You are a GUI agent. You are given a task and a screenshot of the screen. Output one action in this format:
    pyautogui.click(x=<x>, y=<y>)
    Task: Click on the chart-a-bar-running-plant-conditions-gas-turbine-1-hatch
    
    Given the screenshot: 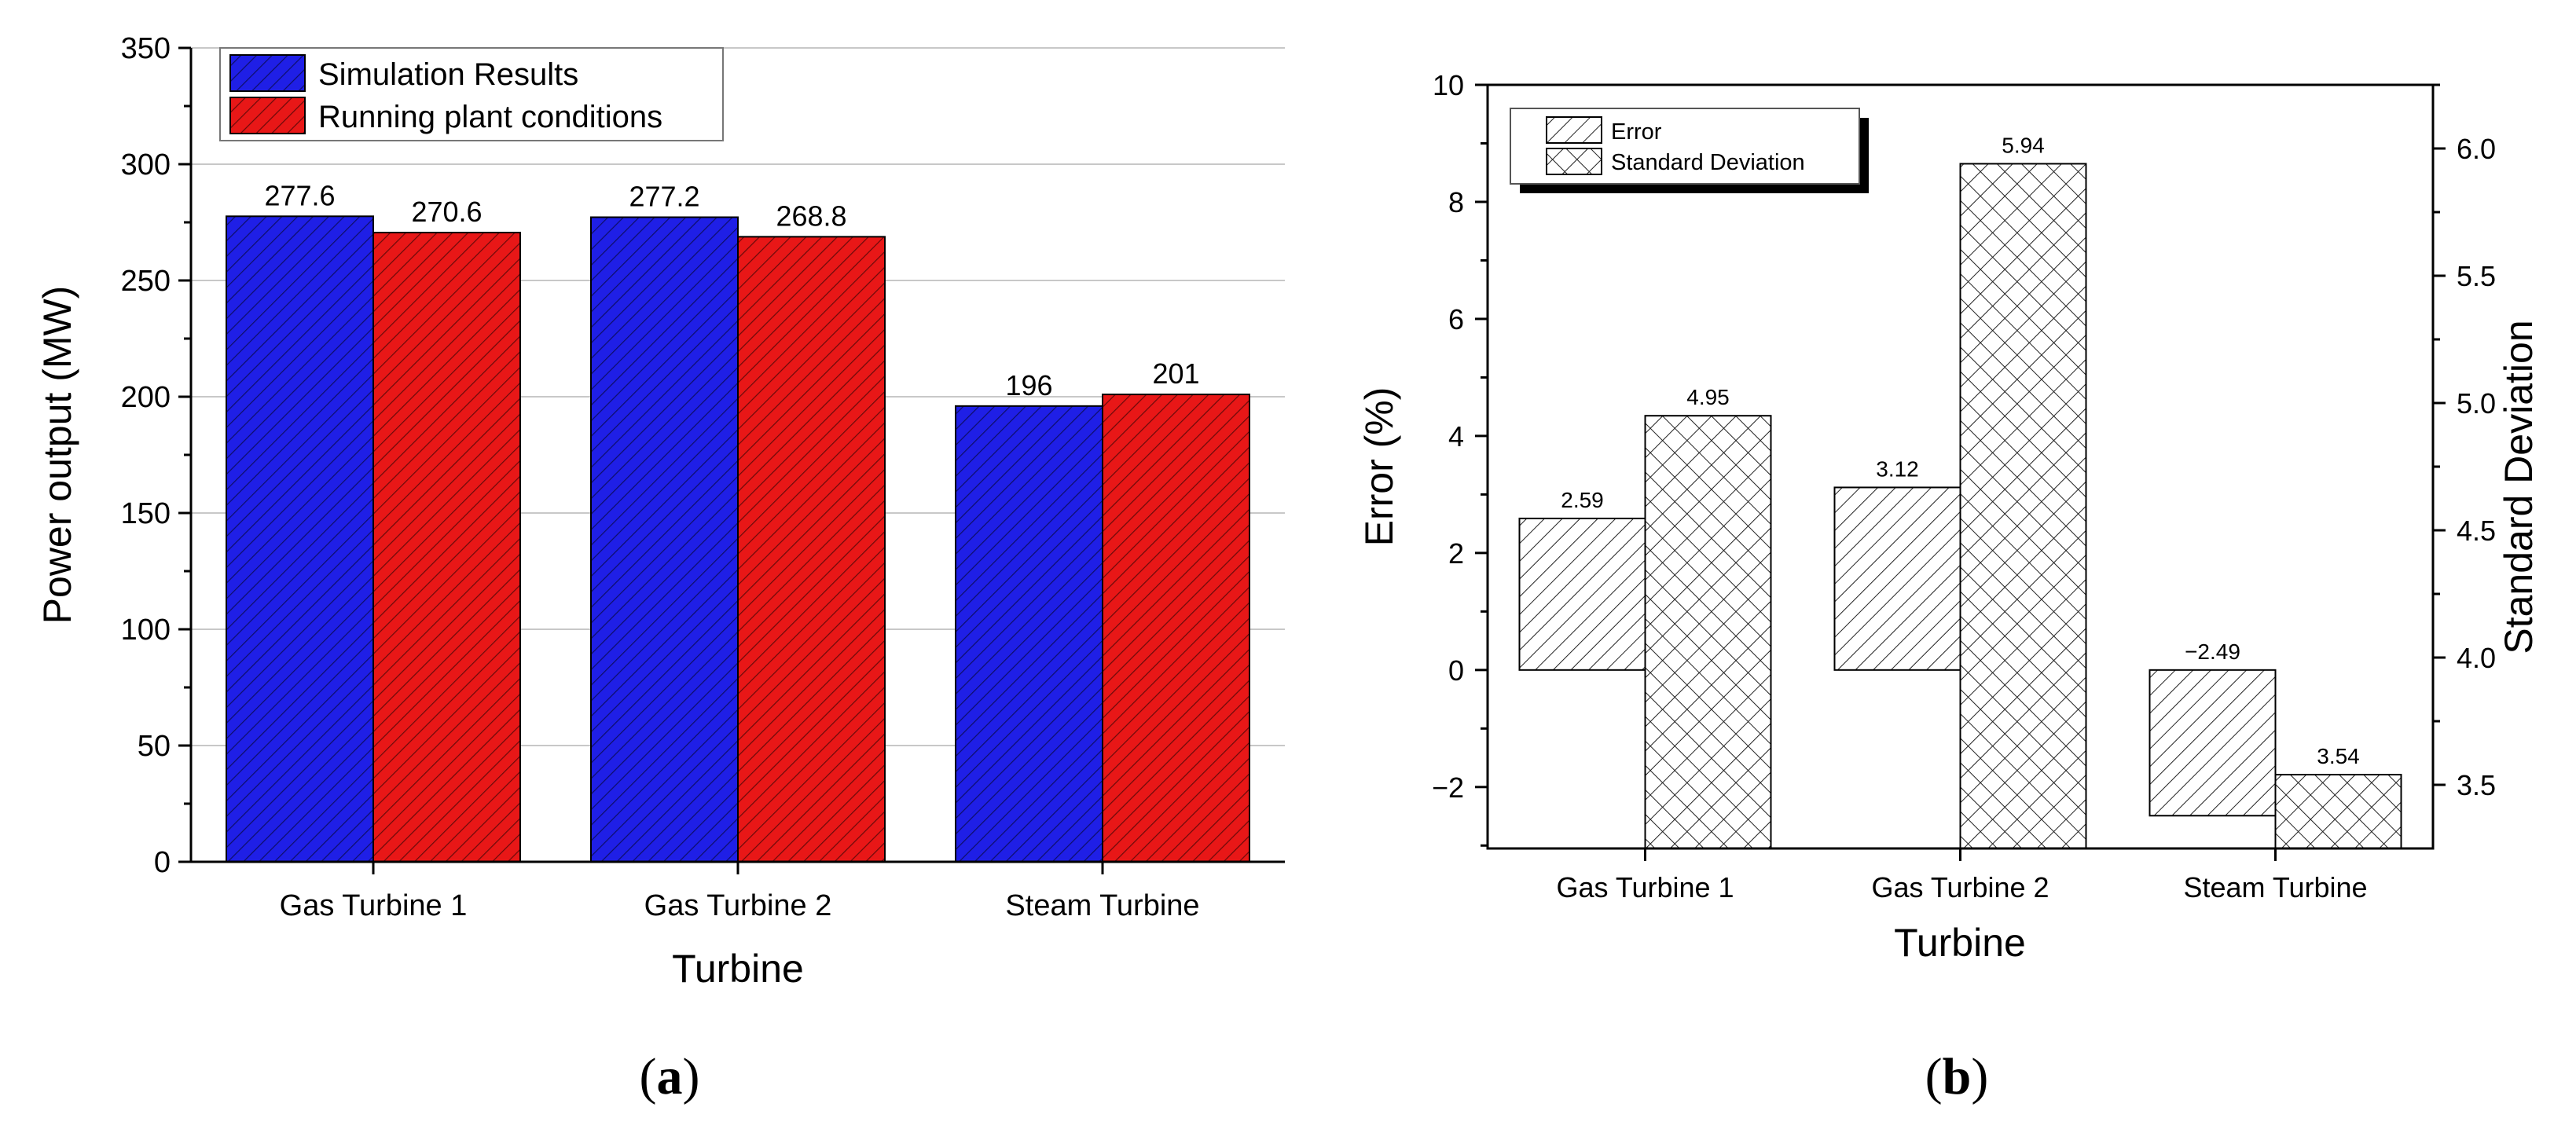 What is the action you would take?
    pyautogui.click(x=447, y=547)
    